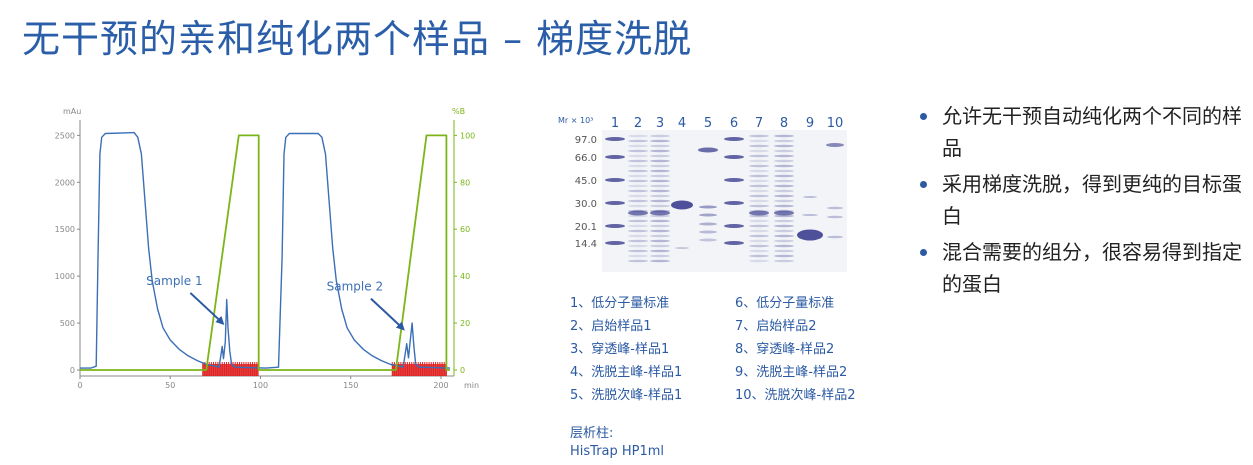 This screenshot has height=465, width=1253. Describe the element at coordinates (734, 123) in the screenshot. I see `gel-lane-label: 6` at that location.